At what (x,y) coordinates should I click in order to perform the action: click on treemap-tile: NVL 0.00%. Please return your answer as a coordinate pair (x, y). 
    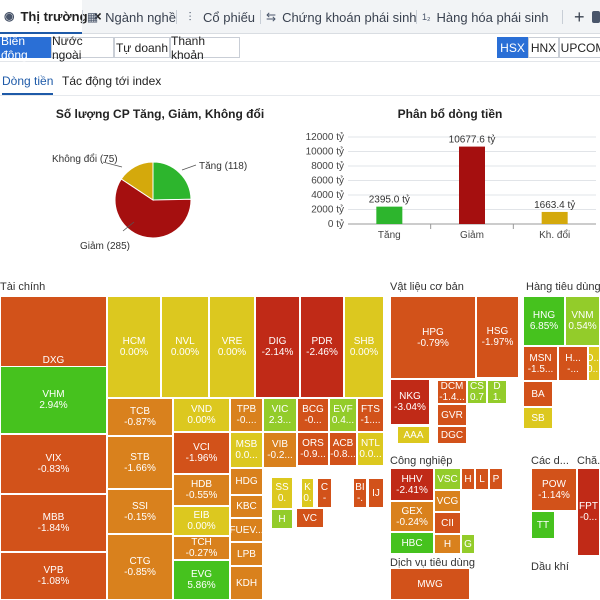
    Looking at the image, I should click on (185, 347).